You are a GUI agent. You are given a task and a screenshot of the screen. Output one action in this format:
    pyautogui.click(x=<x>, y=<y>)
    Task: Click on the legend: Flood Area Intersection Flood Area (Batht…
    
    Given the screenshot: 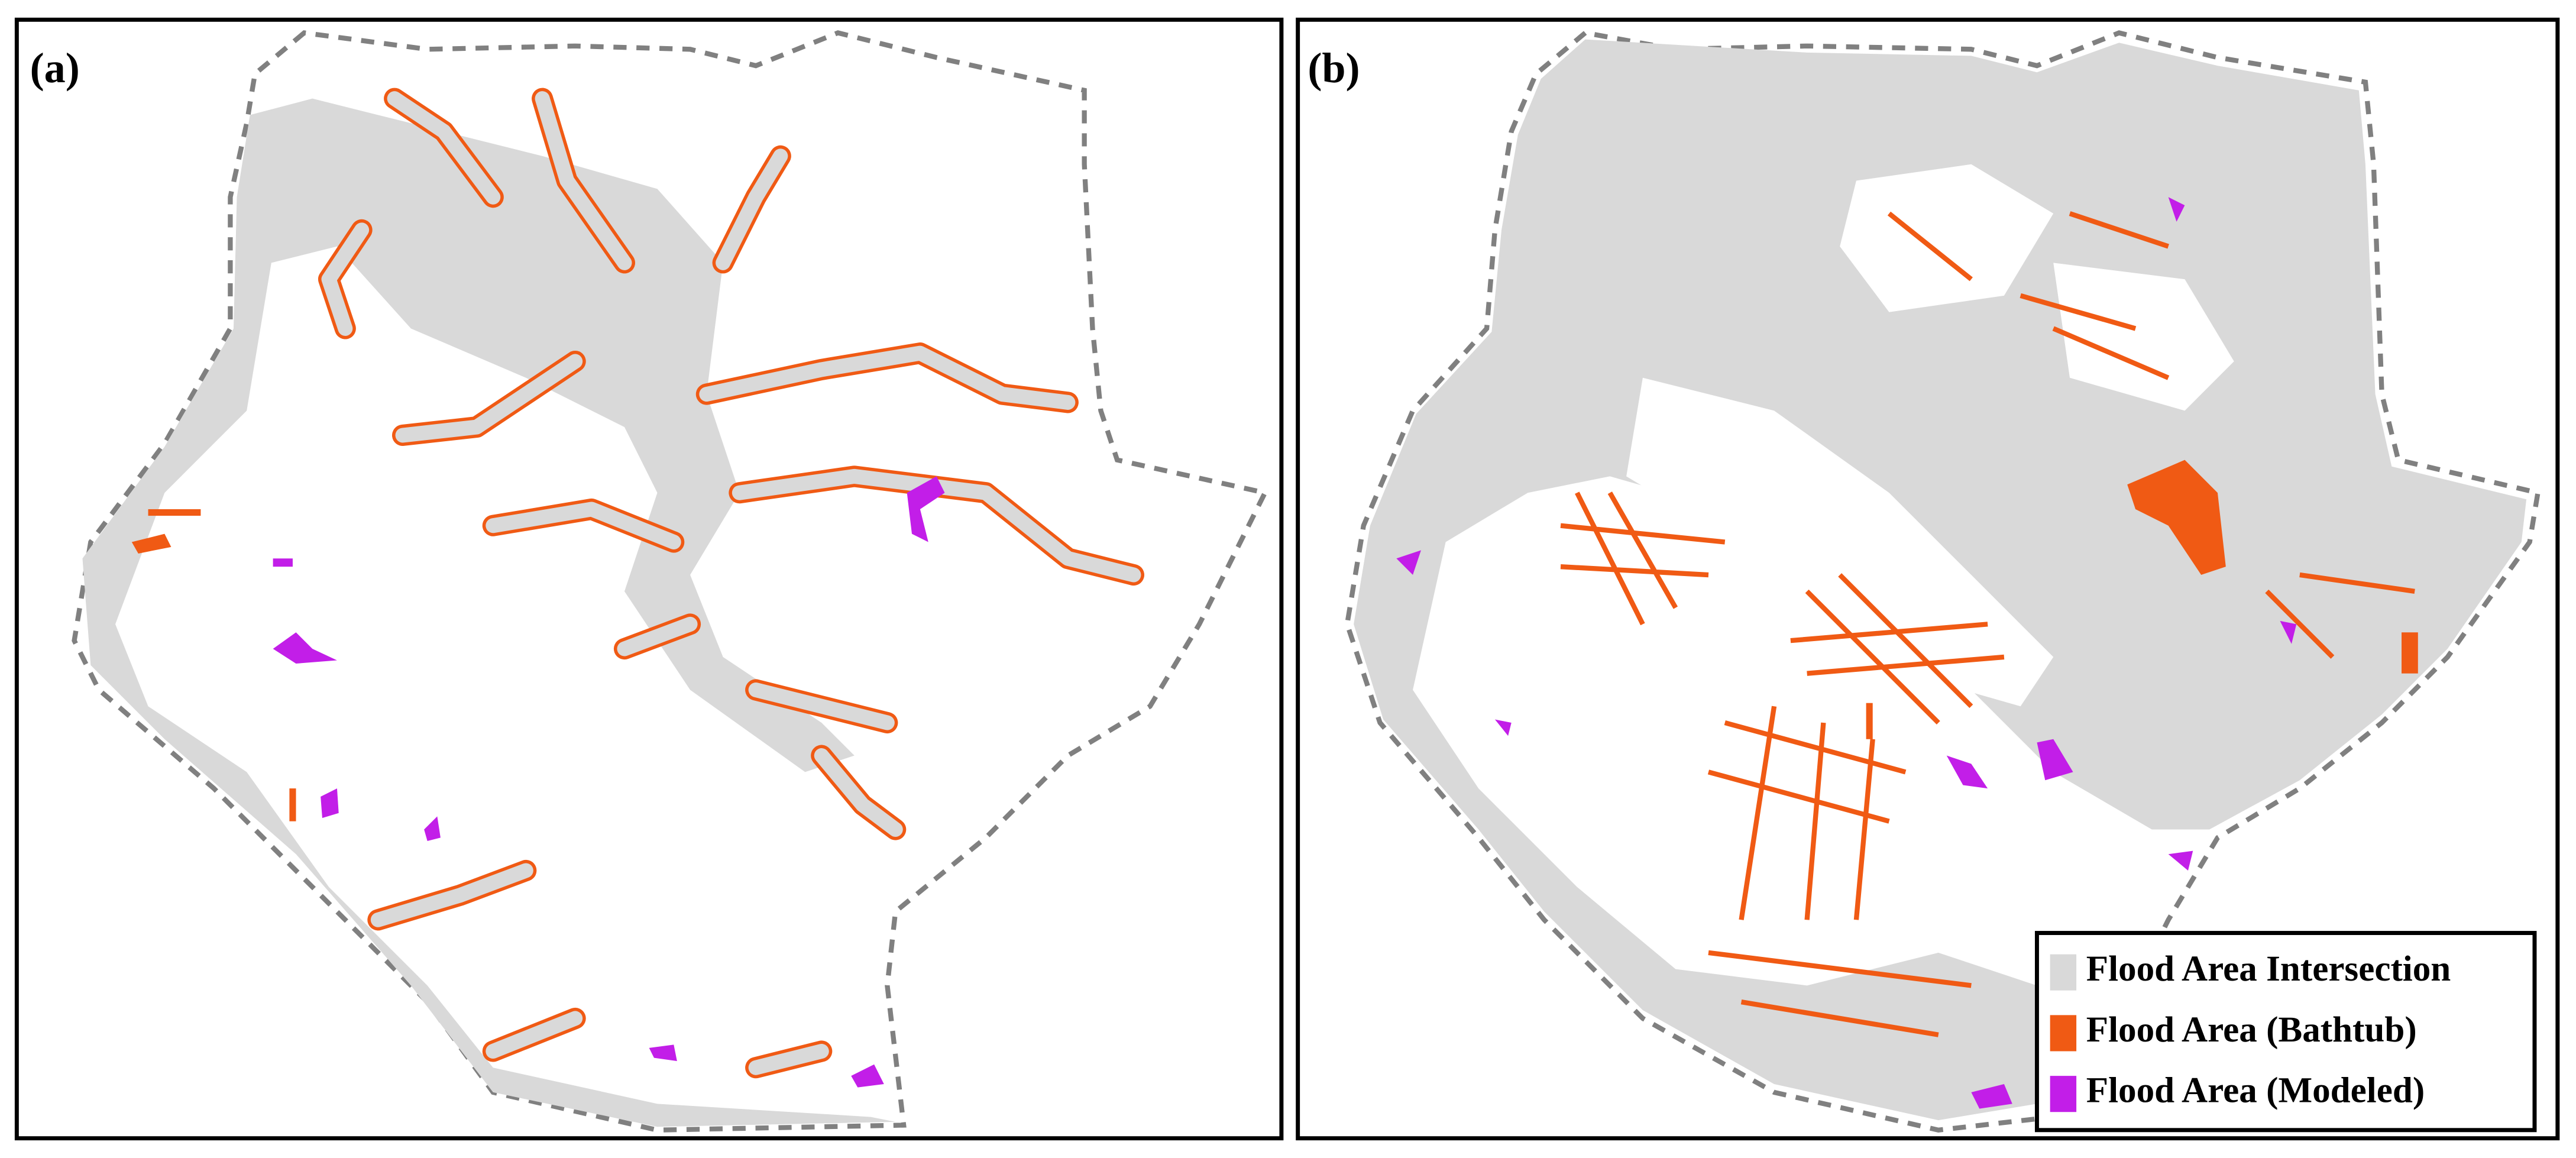 What is the action you would take?
    pyautogui.click(x=2285, y=1032)
    